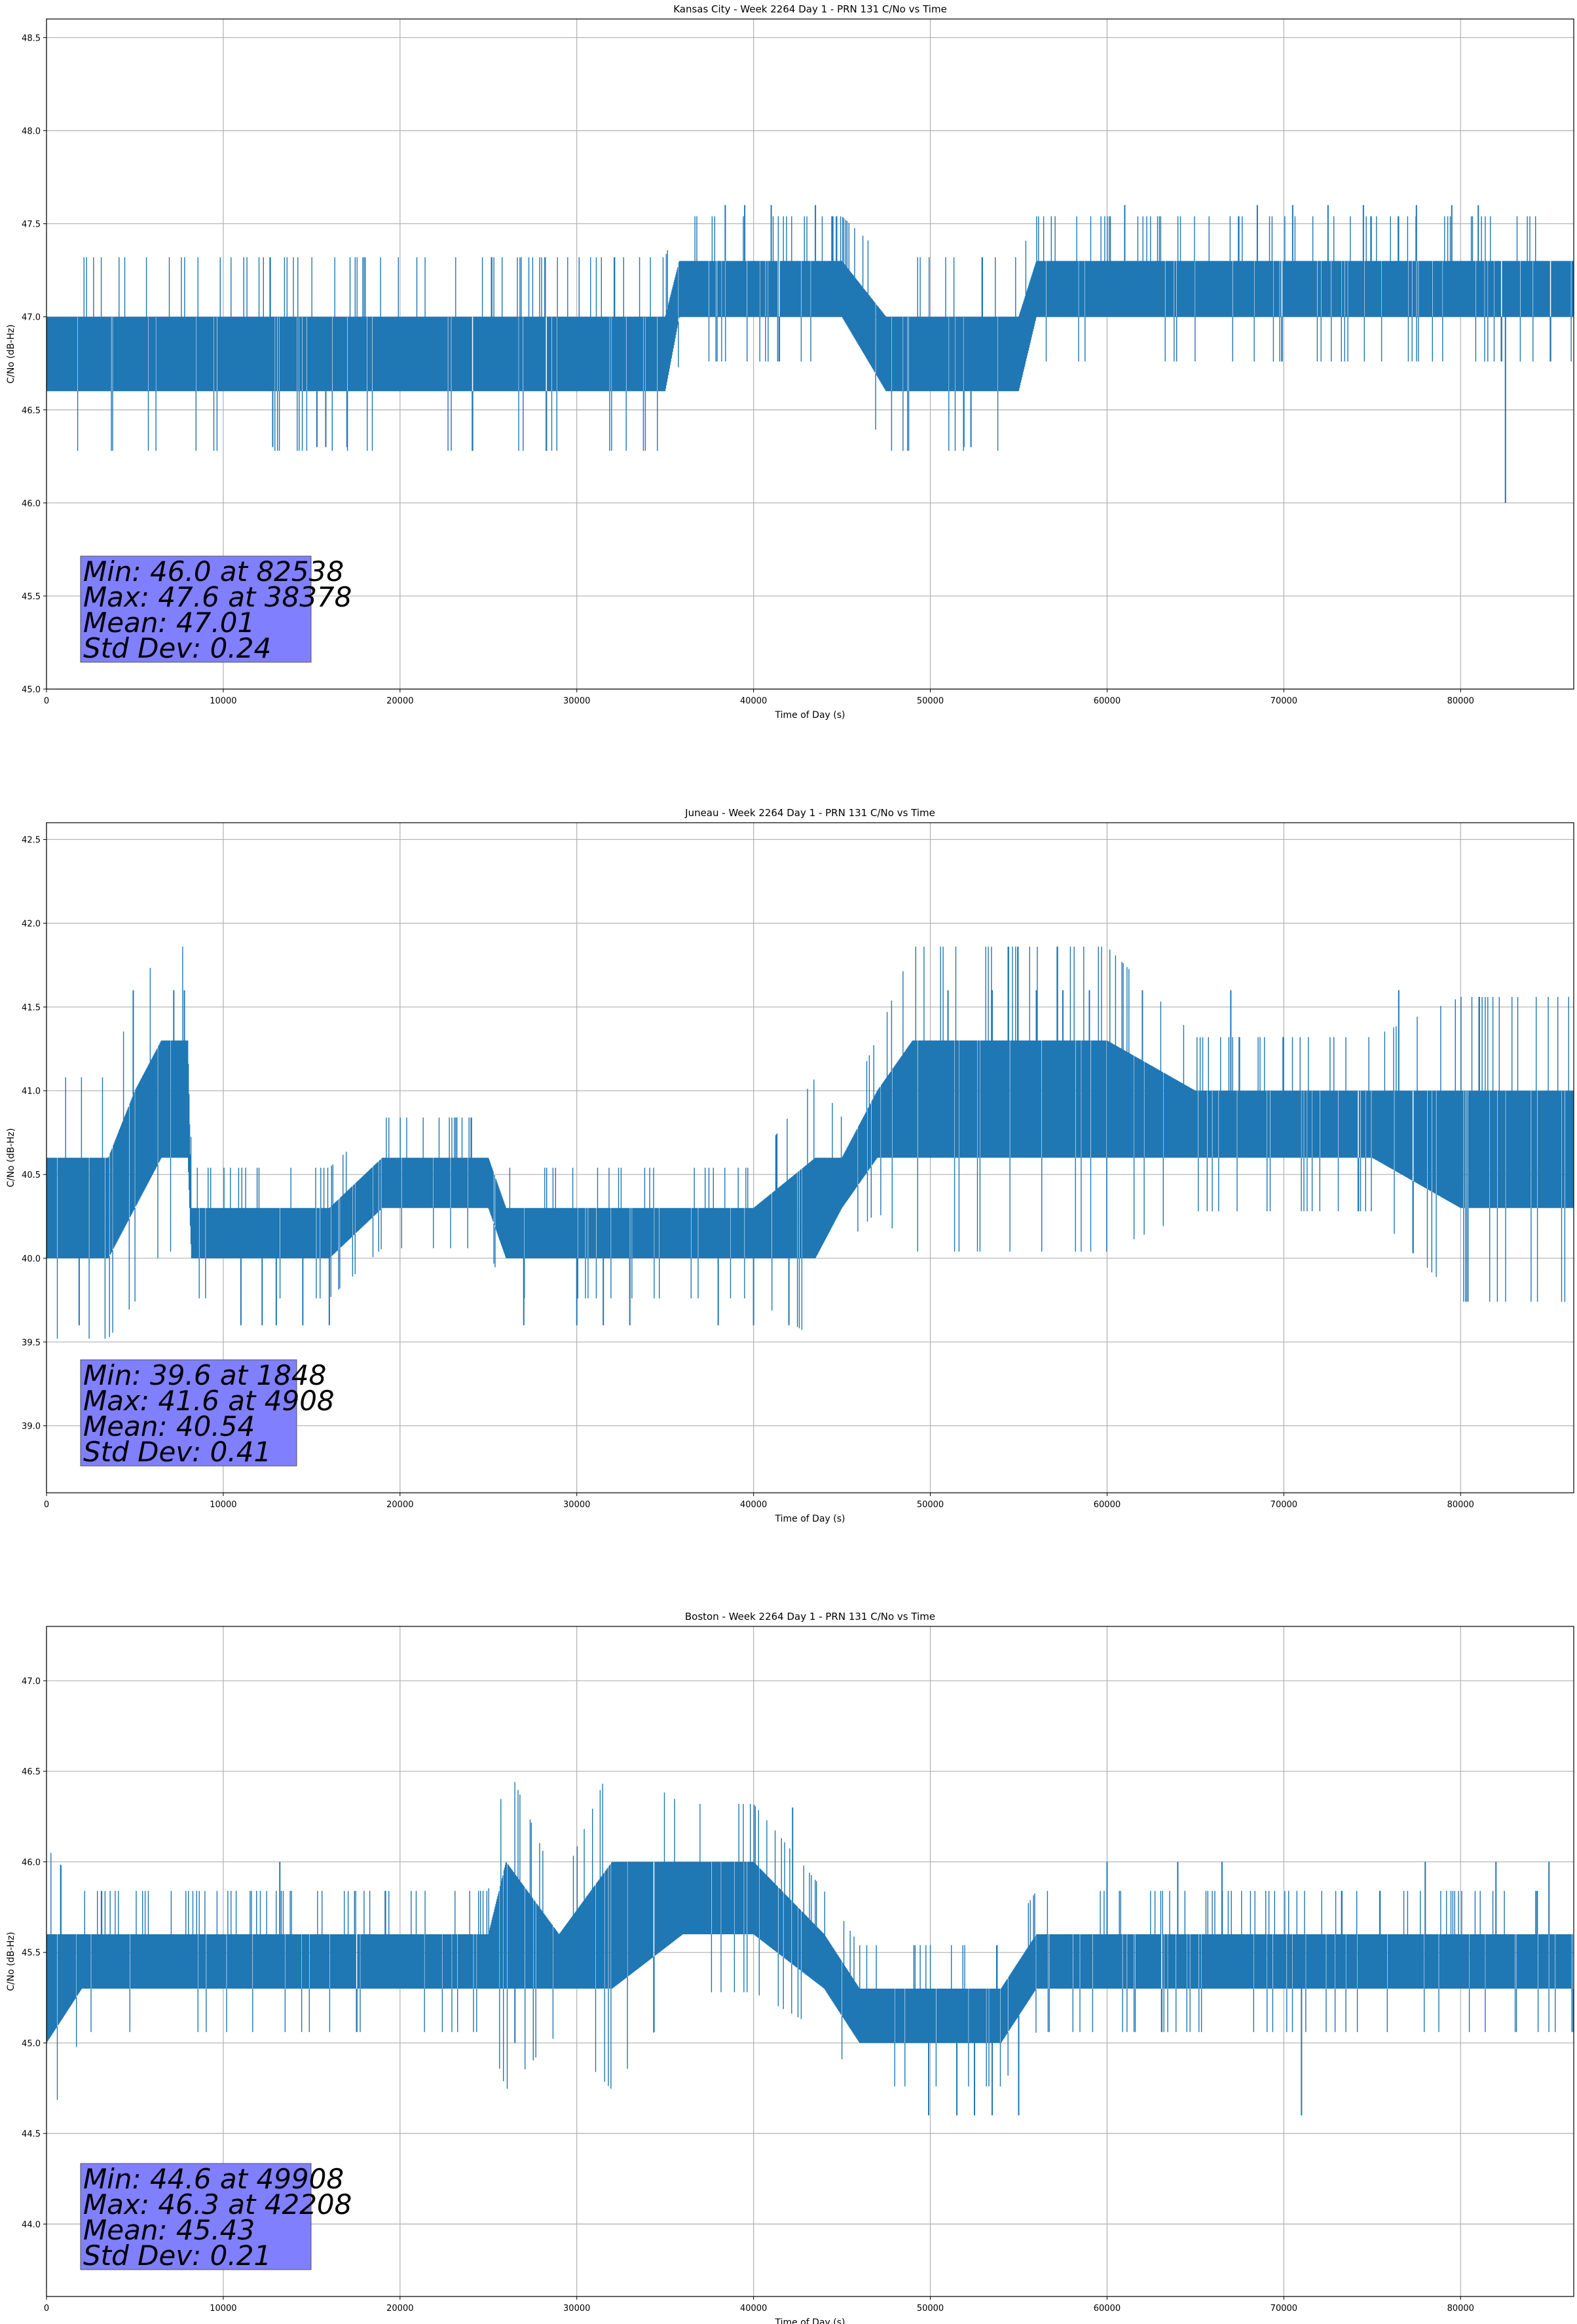 This screenshot has width=1577, height=2324. Describe the element at coordinates (204, 1375) in the screenshot. I see `stats-line: Min: 39.6 at 1848` at that location.